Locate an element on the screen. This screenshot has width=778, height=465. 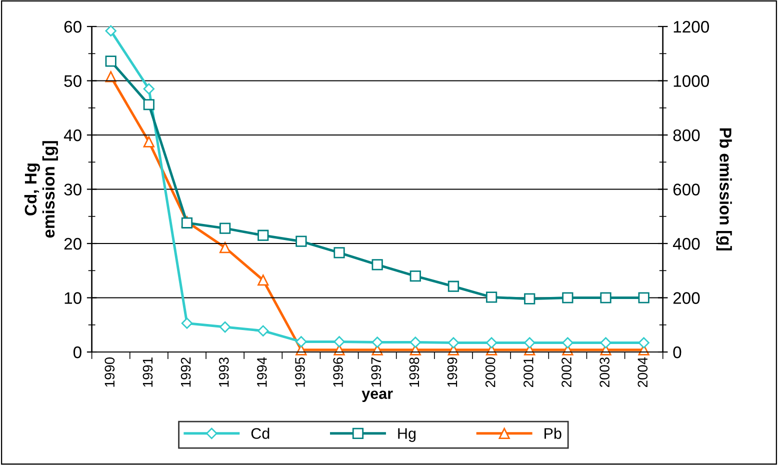
y2-axis-title: Pb emission [g] is located at coordinates (724, 189).